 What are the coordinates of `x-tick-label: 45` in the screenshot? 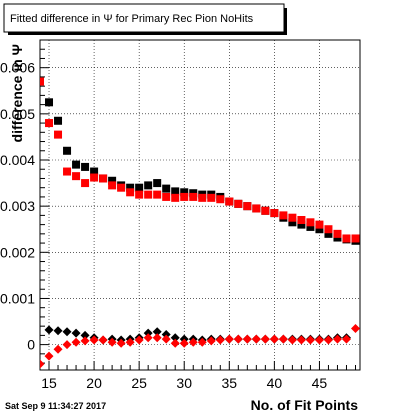 It's located at (320, 383).